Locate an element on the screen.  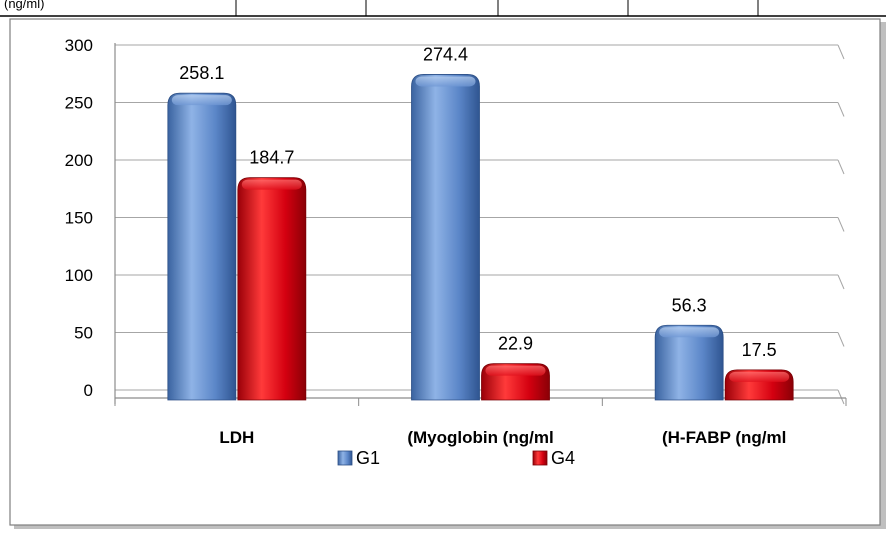
x-tick-label: (Myoglobin (ng/ml is located at coordinates (480, 437).